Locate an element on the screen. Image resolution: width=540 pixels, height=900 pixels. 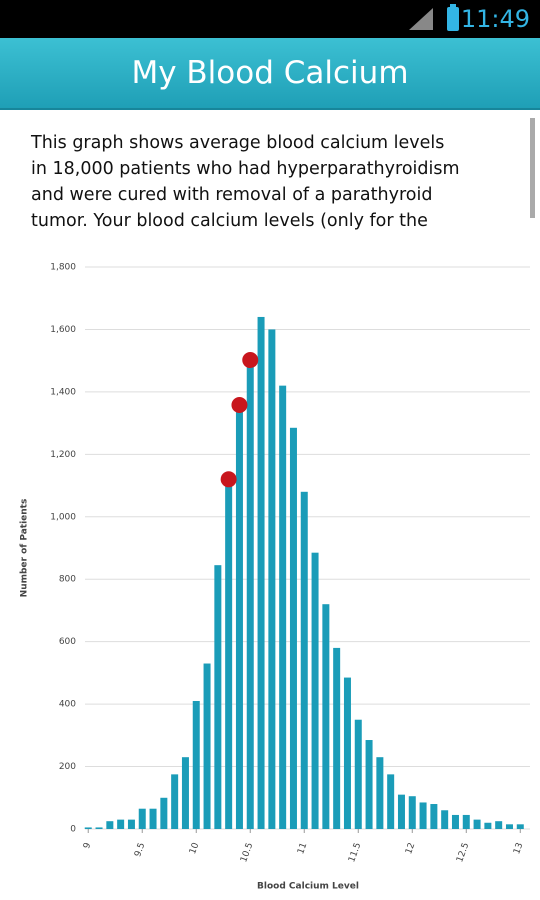
scrollbar is located at coordinates (532, 168).